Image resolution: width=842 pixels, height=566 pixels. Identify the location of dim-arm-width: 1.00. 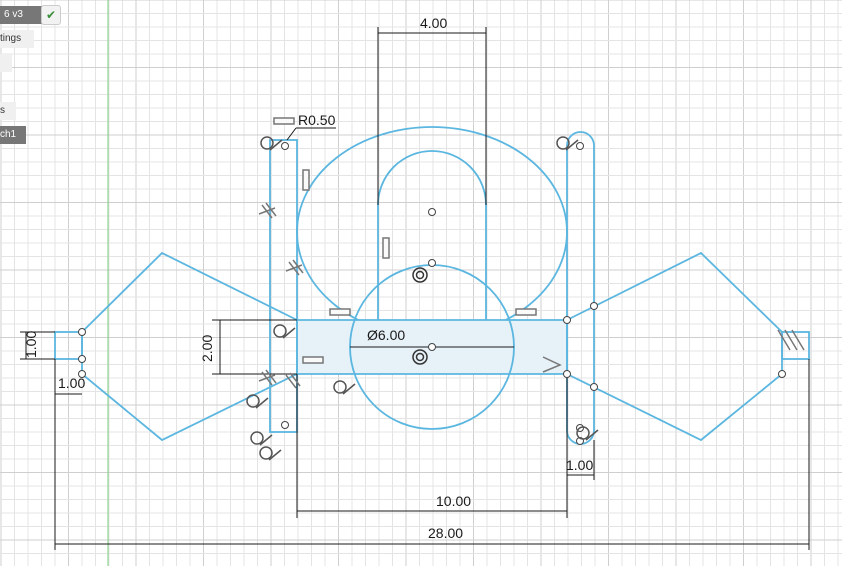
(579, 465).